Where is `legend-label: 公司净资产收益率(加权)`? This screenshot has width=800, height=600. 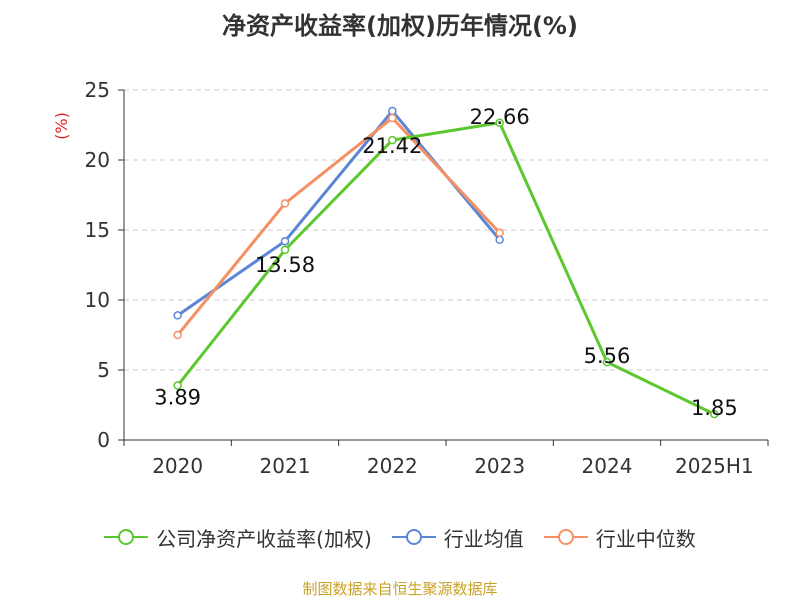 legend-label: 公司净资产收益率(加权) is located at coordinates (264, 538).